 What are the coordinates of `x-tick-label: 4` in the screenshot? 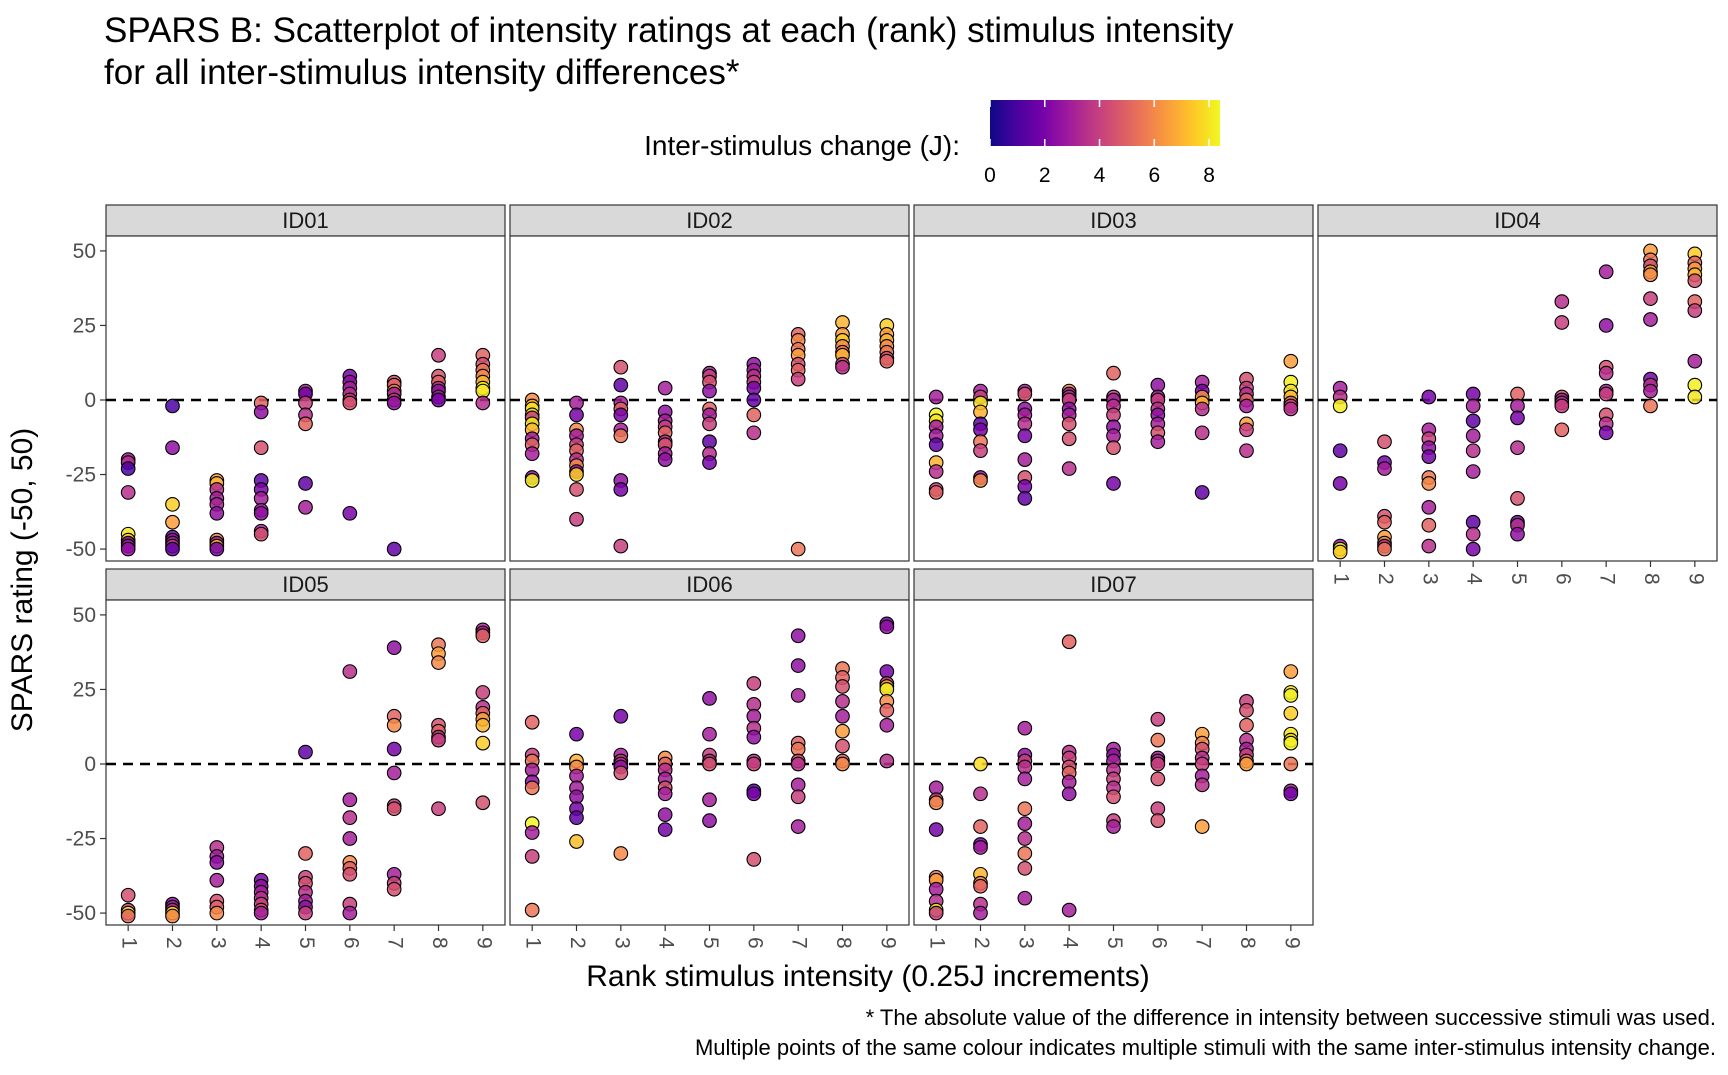 It's located at (1070, 943).